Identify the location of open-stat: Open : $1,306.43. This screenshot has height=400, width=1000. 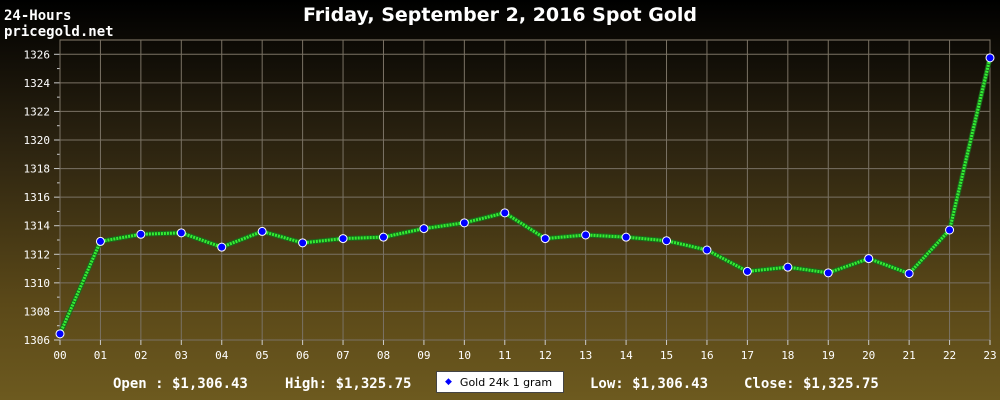
(180, 384).